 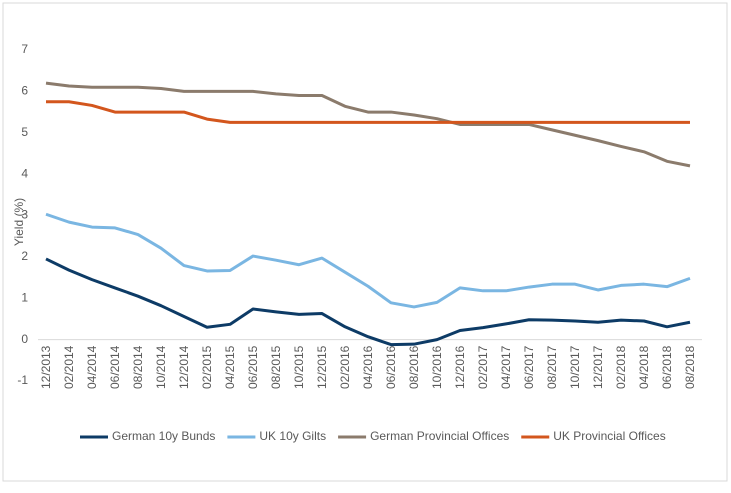 I want to click on x-tick-label: 06/2018, so click(x=667, y=367).